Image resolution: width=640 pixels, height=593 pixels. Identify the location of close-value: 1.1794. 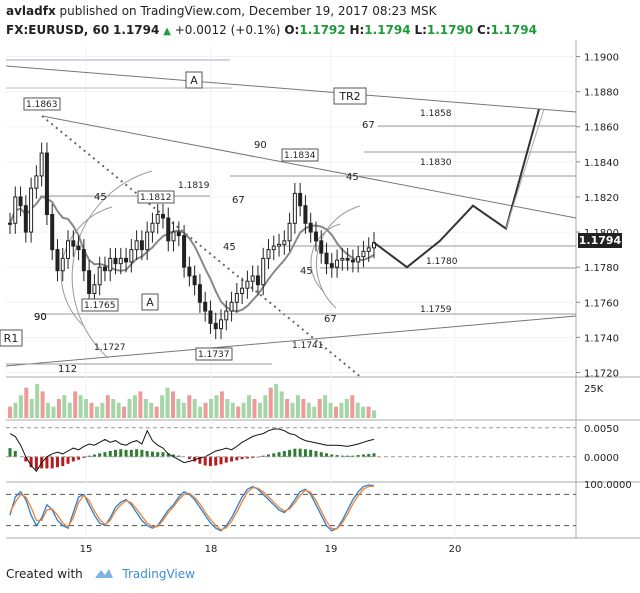
(513, 30).